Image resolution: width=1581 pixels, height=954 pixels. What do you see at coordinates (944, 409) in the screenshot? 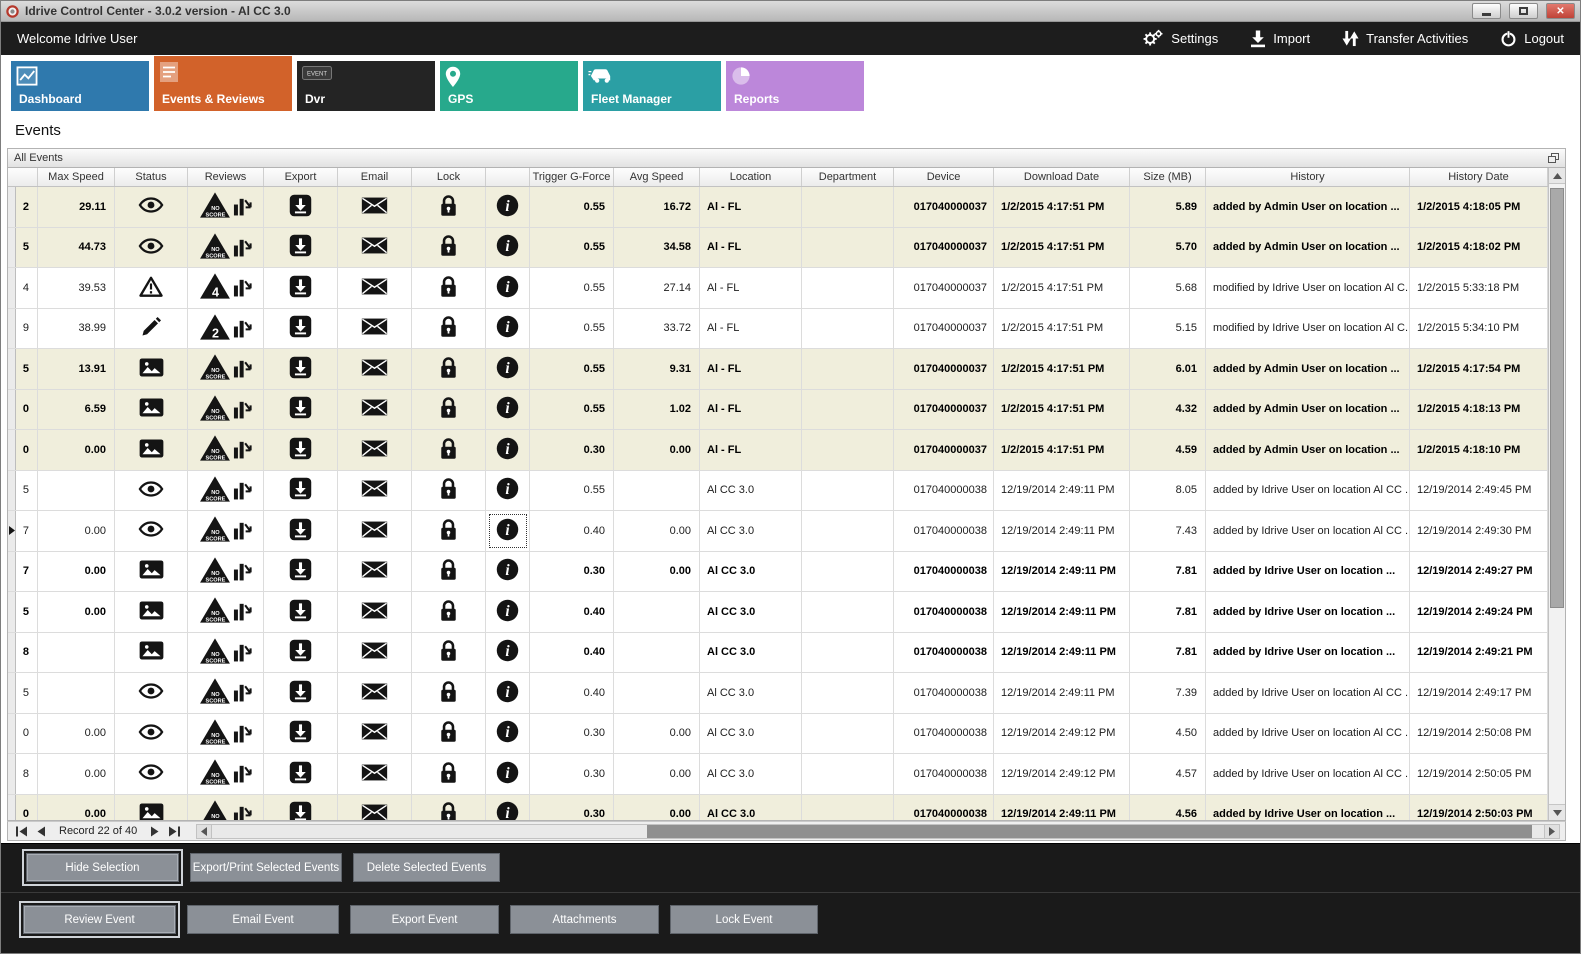
I see `cell-device: 017040000037` at bounding box center [944, 409].